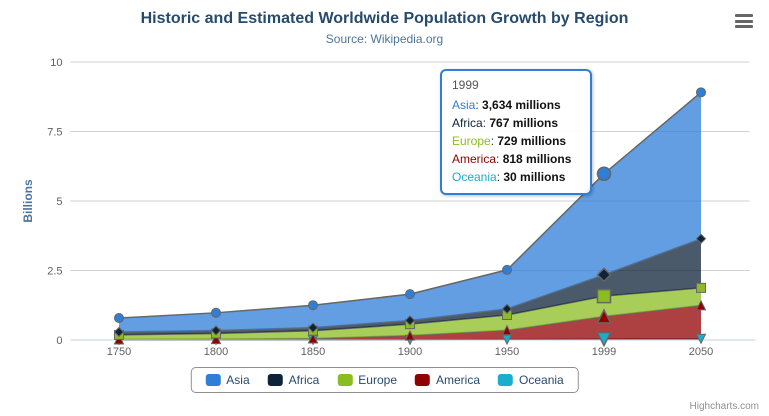 The height and width of the screenshot is (416, 769). Describe the element at coordinates (701, 305) in the screenshot. I see `data-point-america-2050` at that location.